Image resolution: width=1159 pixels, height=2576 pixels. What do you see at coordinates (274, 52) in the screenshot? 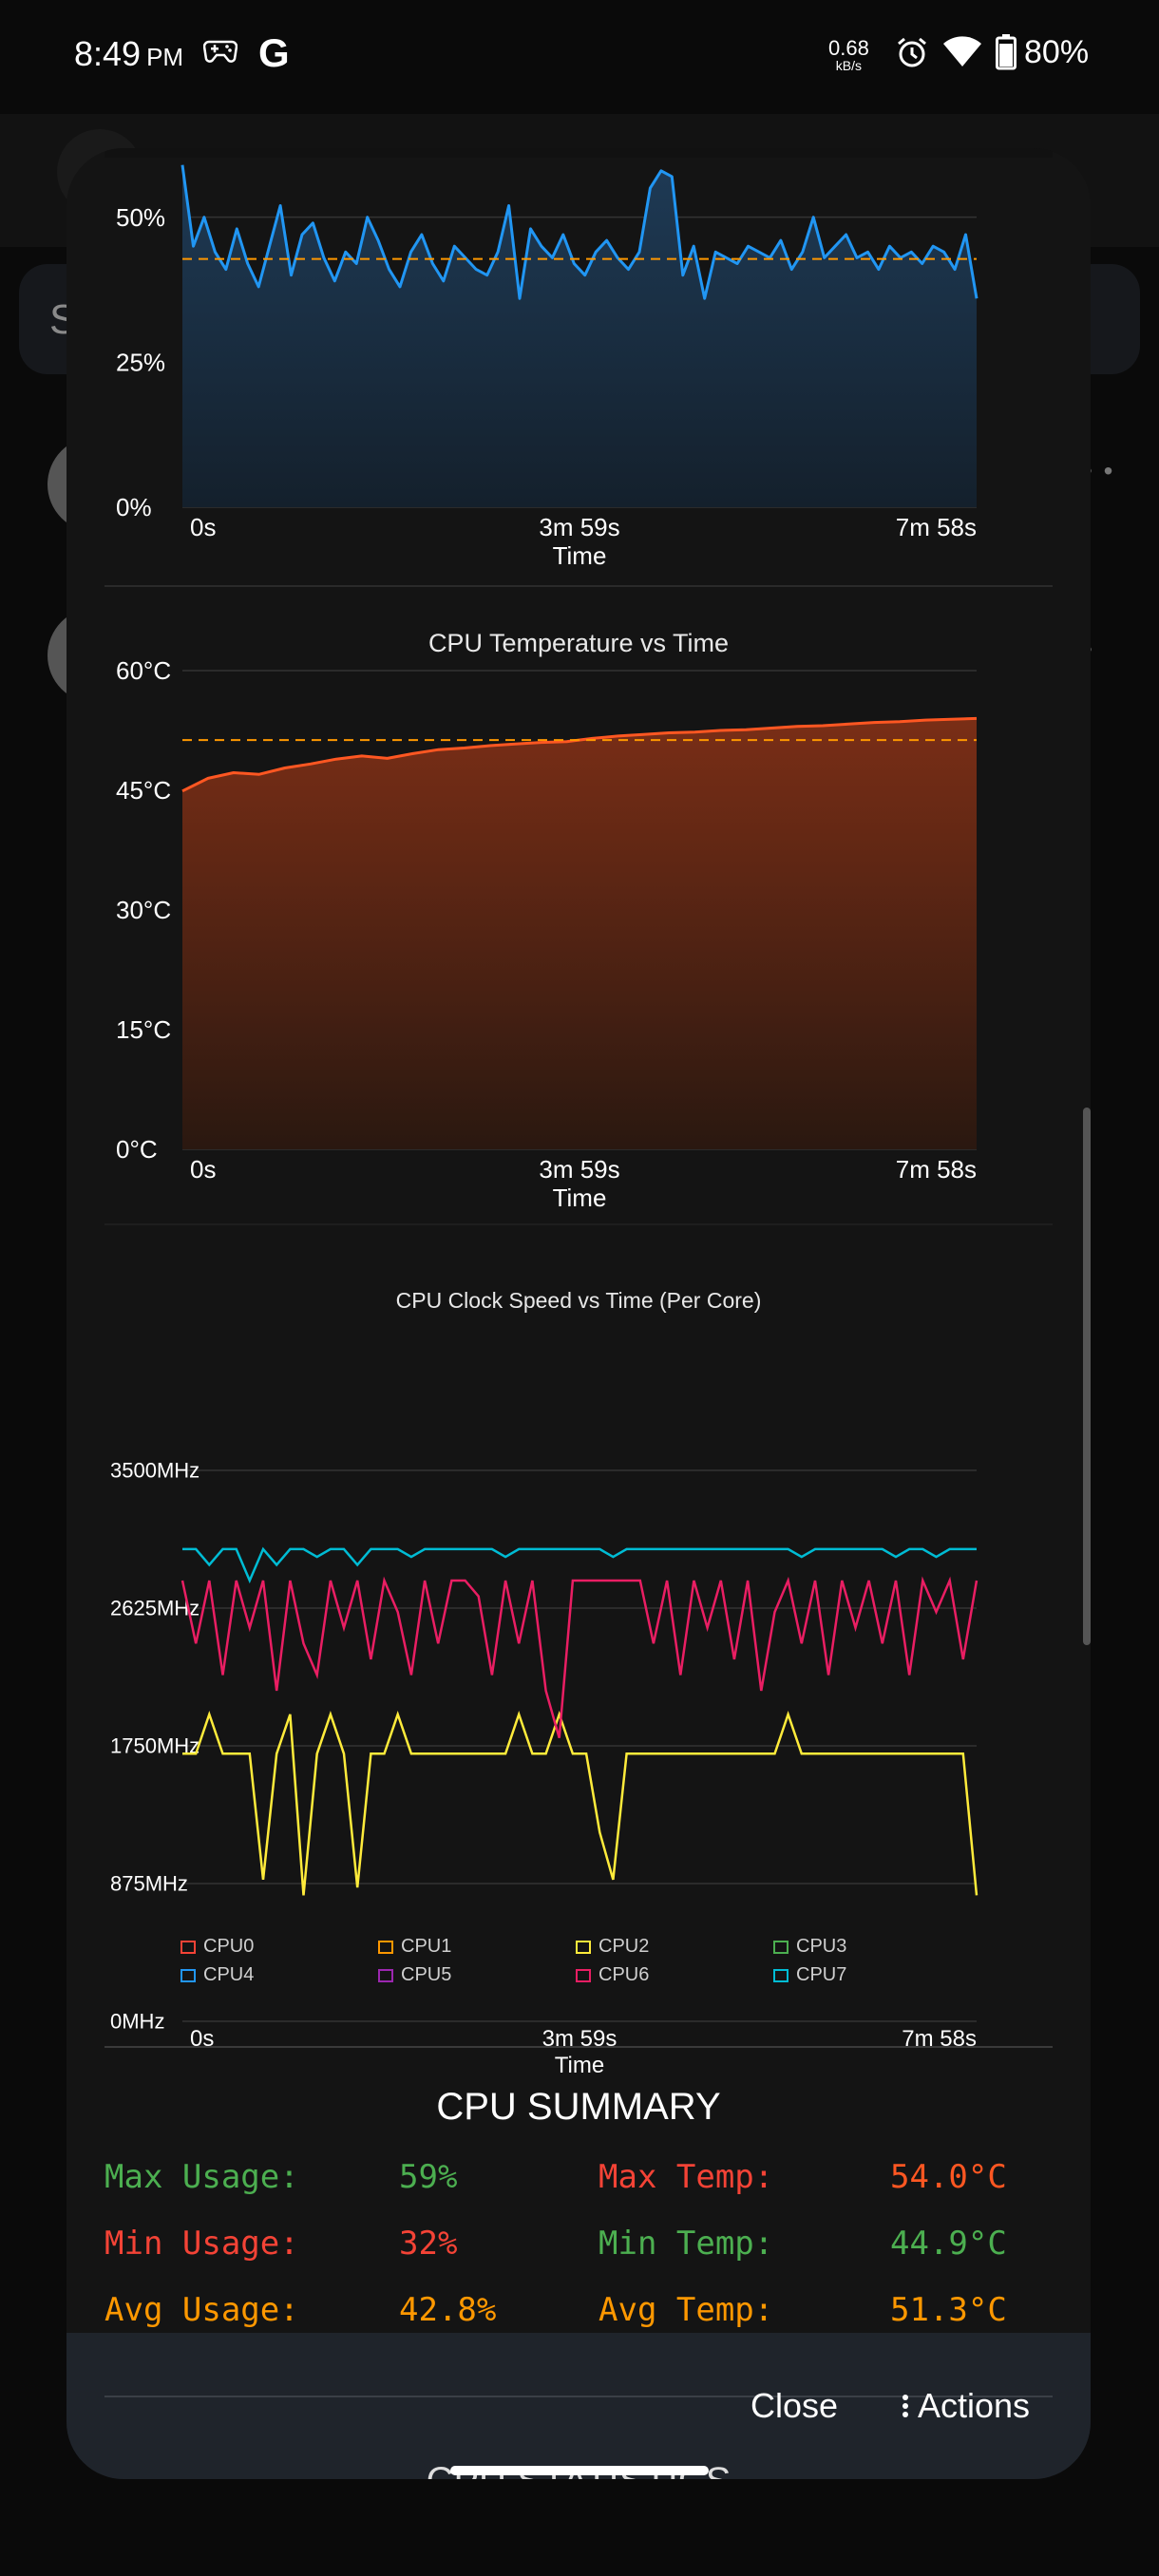
I see `google-icon: G` at bounding box center [274, 52].